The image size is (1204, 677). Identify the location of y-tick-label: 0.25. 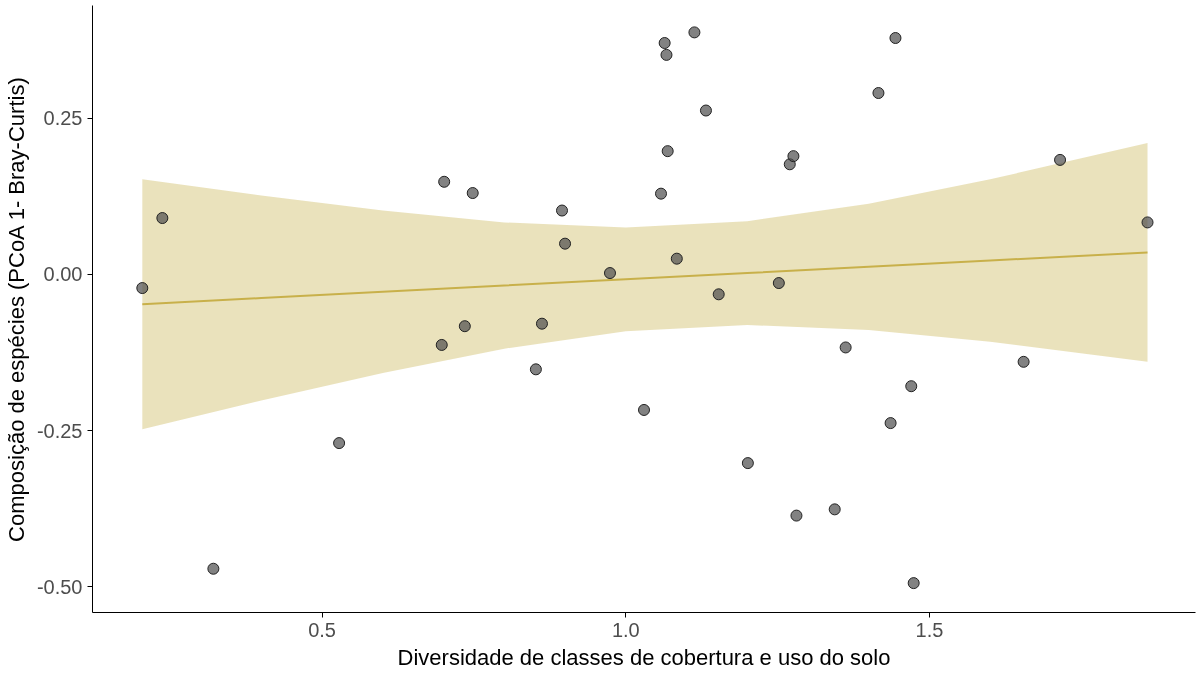
(63, 118).